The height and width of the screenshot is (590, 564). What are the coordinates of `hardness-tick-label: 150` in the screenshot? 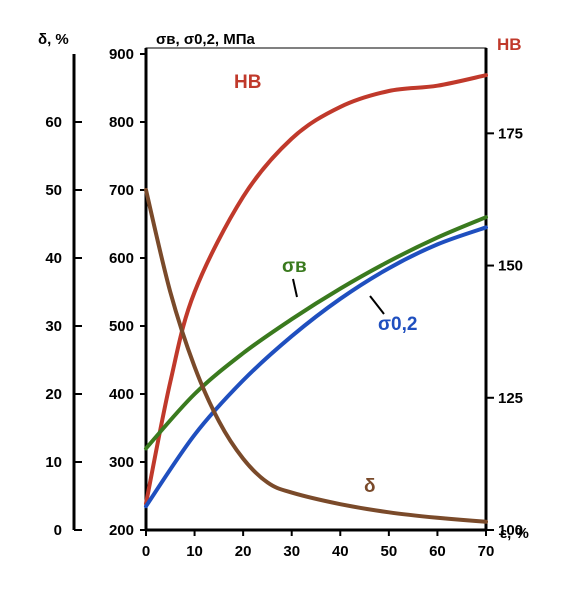 It's located at (510, 266).